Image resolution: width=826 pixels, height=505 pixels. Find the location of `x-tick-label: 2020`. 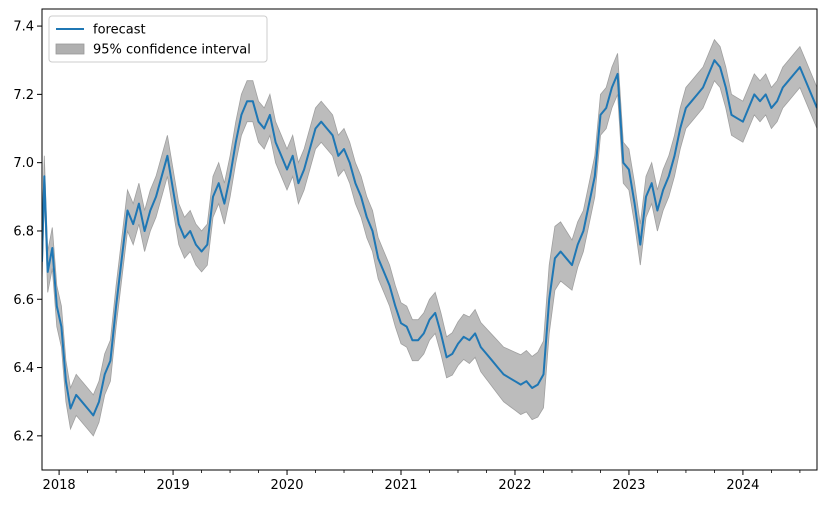

x-tick-label: 2020 is located at coordinates (286, 485).